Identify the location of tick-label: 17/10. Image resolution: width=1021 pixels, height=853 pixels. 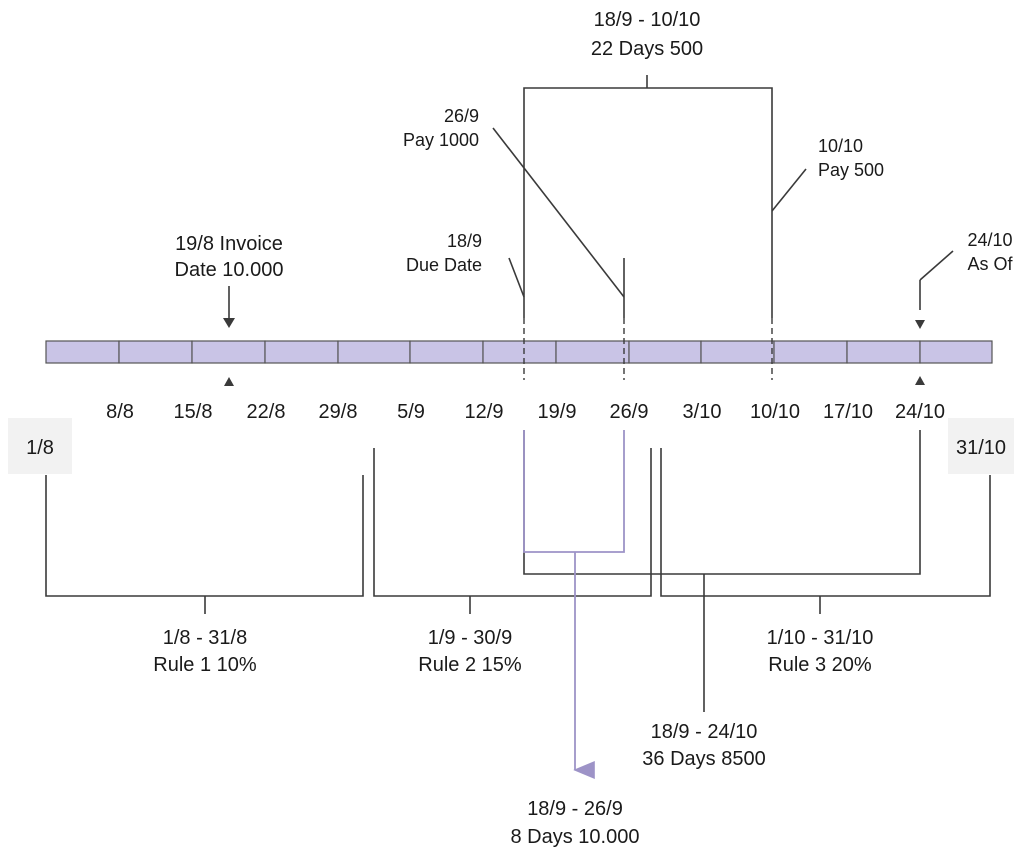
(848, 412).